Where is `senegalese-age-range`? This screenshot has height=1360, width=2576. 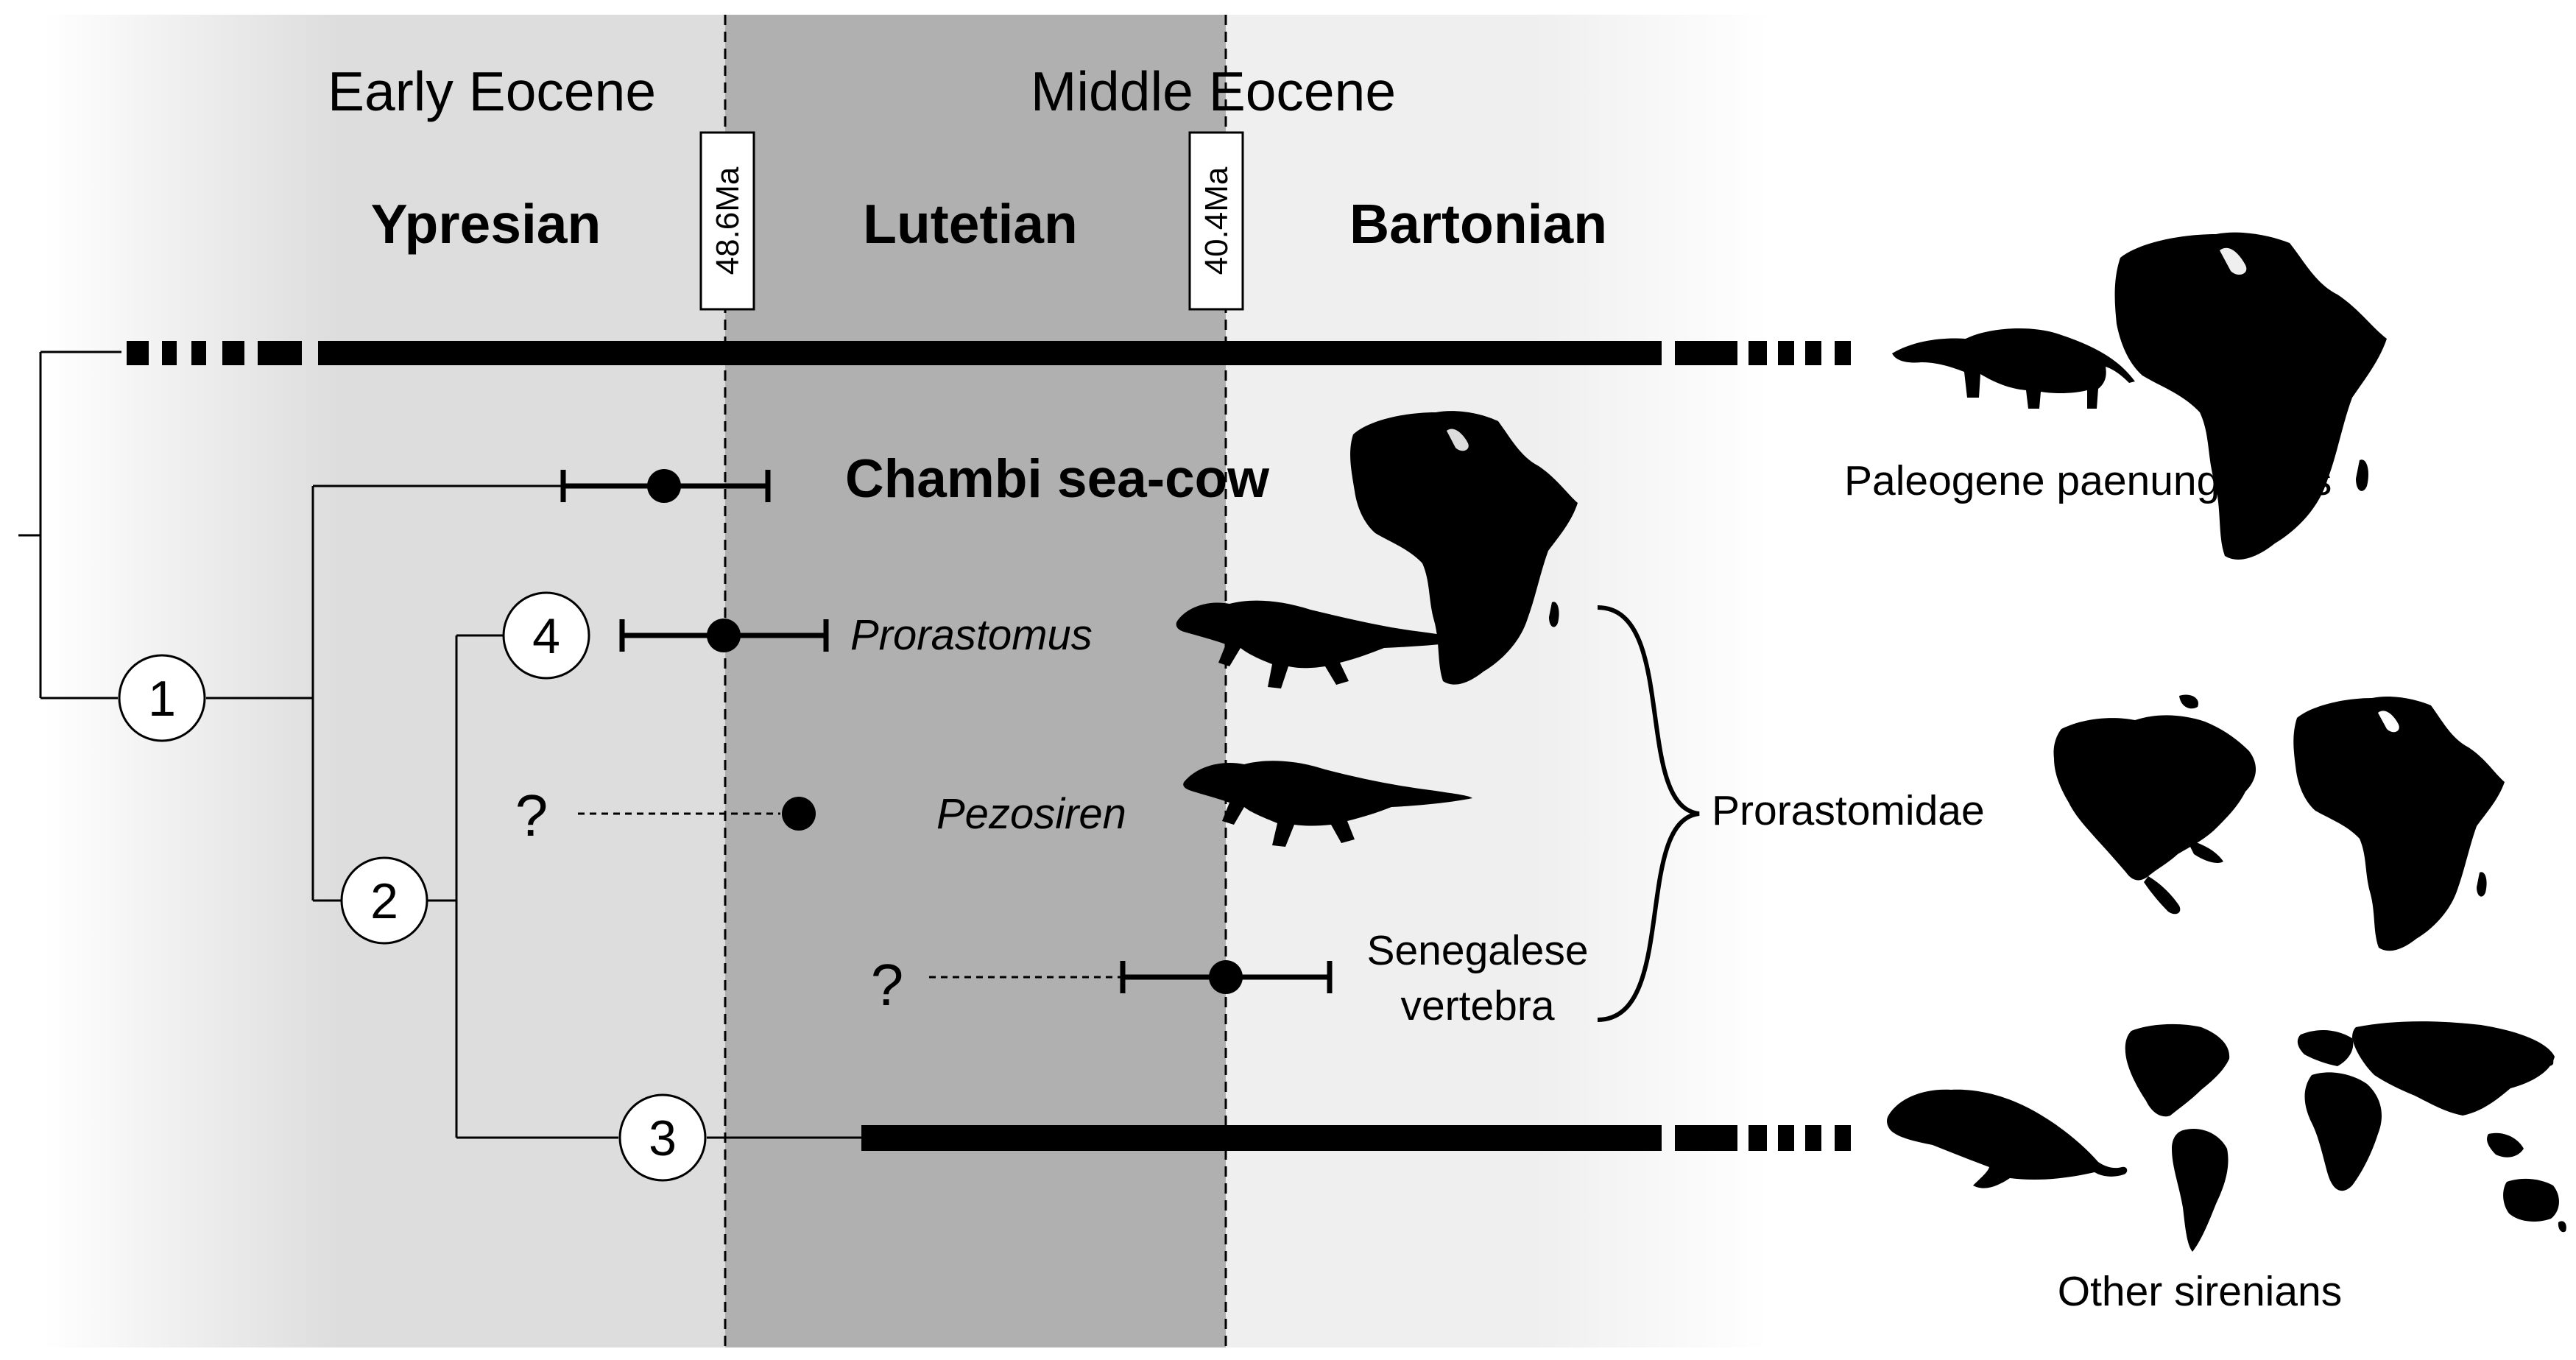
senegalese-age-range is located at coordinates (1131, 977).